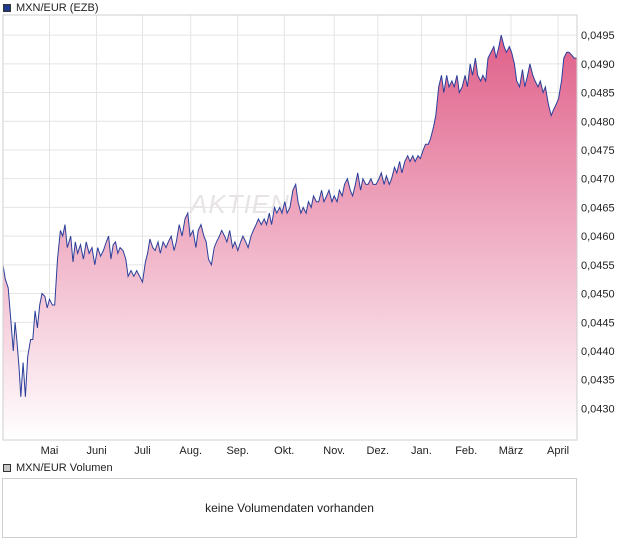 The image size is (620, 546). What do you see at coordinates (378, 451) in the screenshot?
I see `x-tick-label: Dez.` at bounding box center [378, 451].